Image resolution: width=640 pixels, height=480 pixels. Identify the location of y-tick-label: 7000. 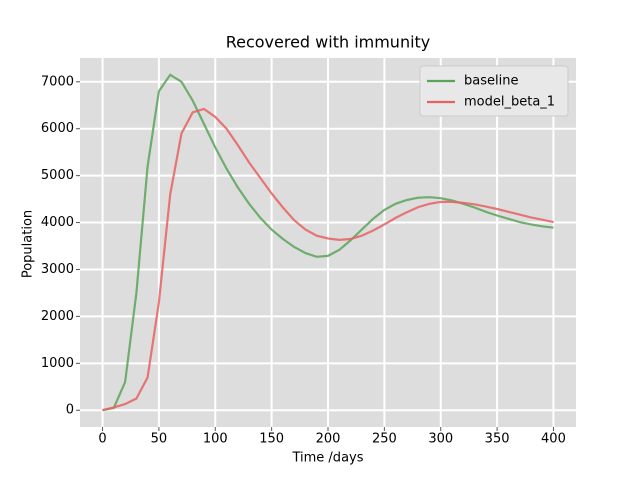
(57, 81).